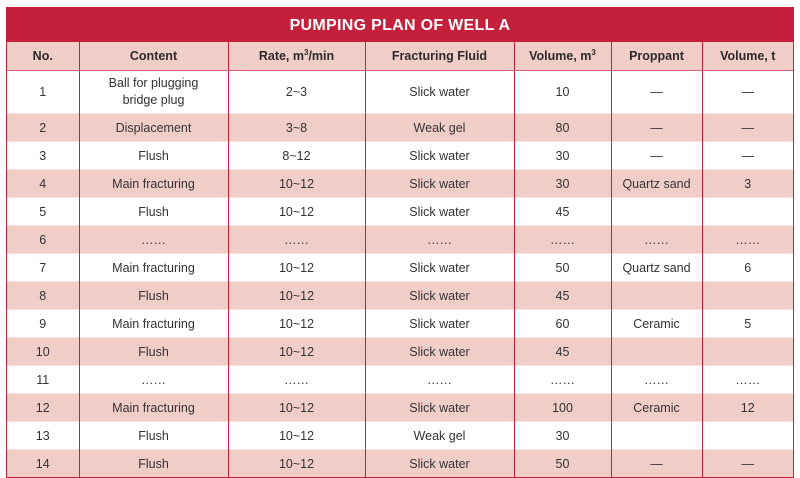 The image size is (800, 478). Describe the element at coordinates (747, 267) in the screenshot. I see `cell-volume-t: 6` at that location.